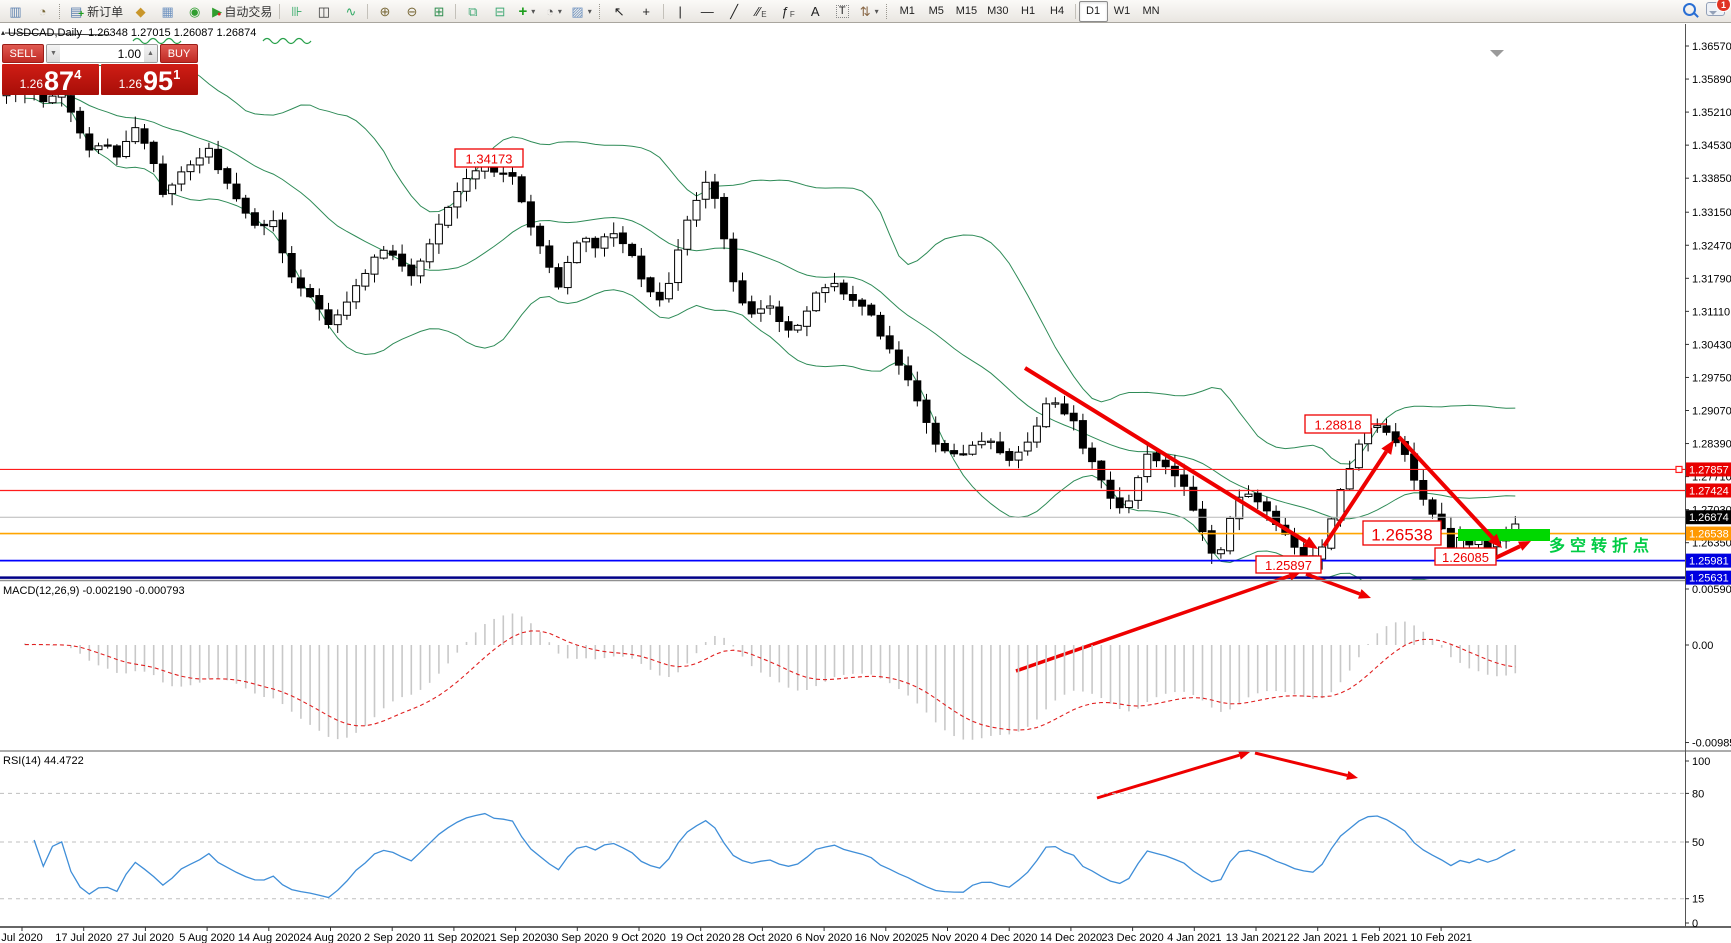 The image size is (1731, 943). I want to click on crosshair-button: +, so click(646, 11).